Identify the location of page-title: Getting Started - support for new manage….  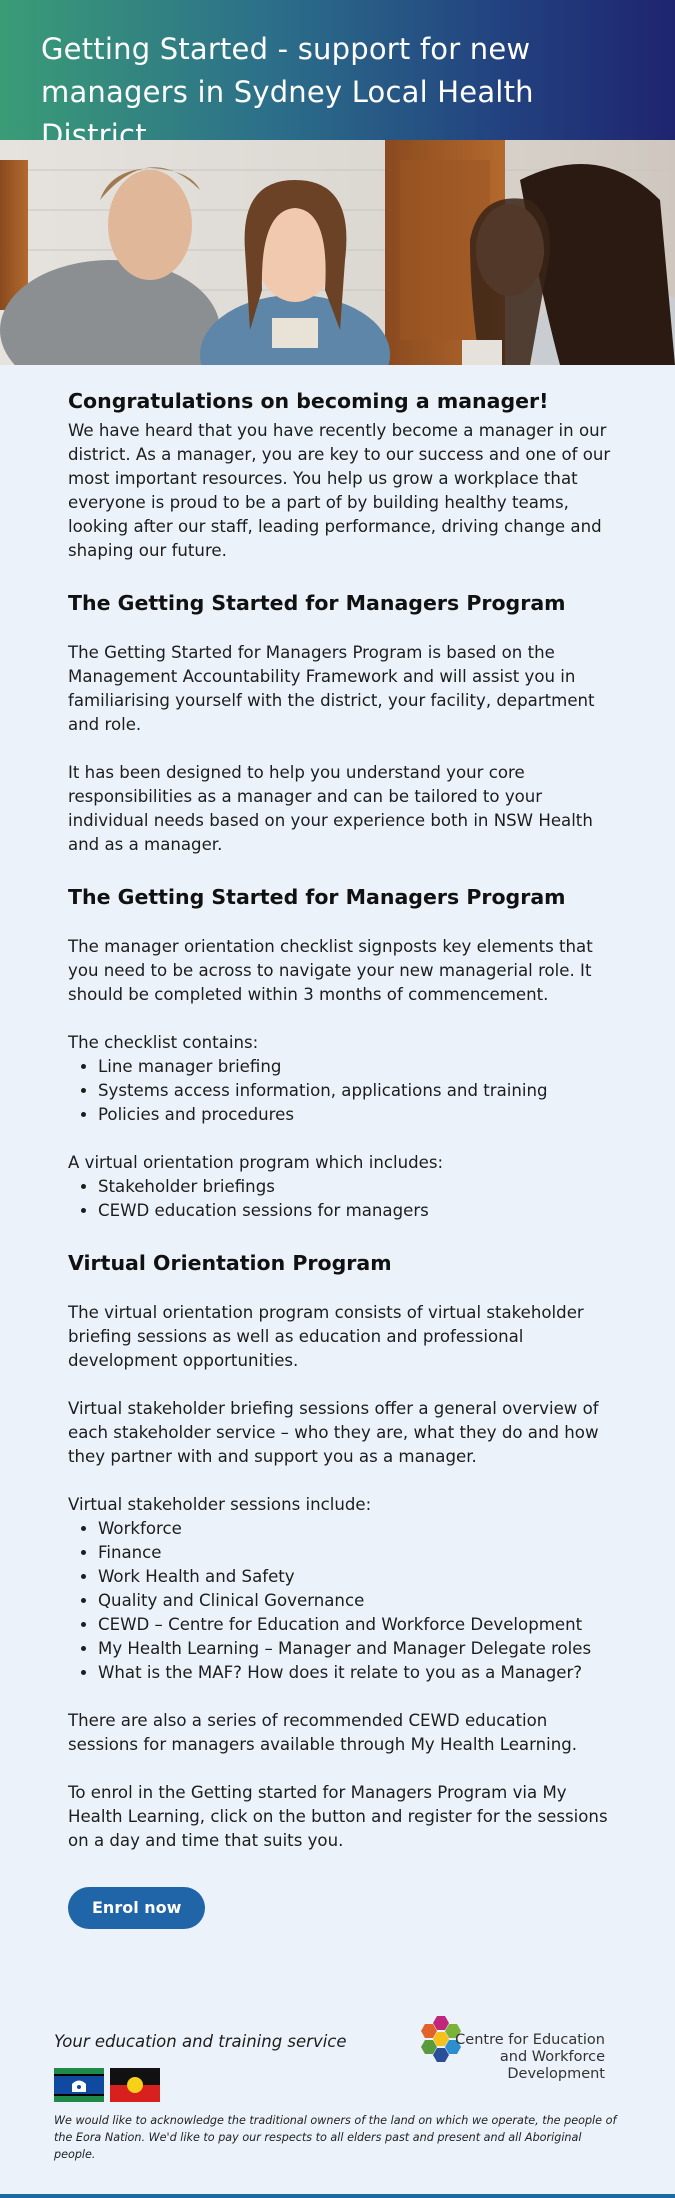
(287, 92).